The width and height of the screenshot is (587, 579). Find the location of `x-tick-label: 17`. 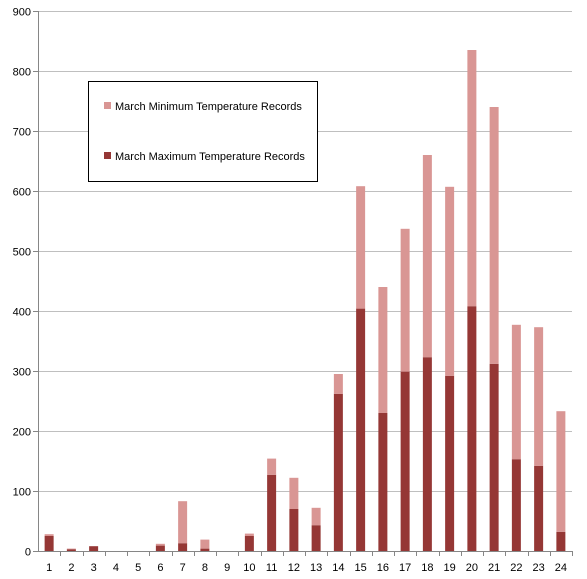

x-tick-label: 17 is located at coordinates (405, 568).